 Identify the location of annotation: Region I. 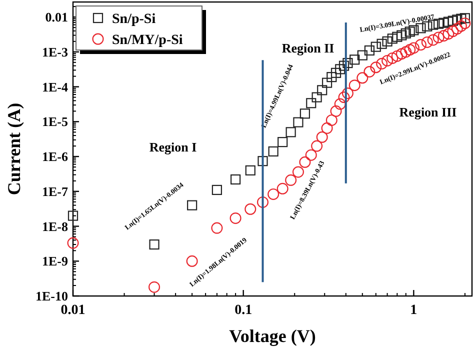
(173, 147).